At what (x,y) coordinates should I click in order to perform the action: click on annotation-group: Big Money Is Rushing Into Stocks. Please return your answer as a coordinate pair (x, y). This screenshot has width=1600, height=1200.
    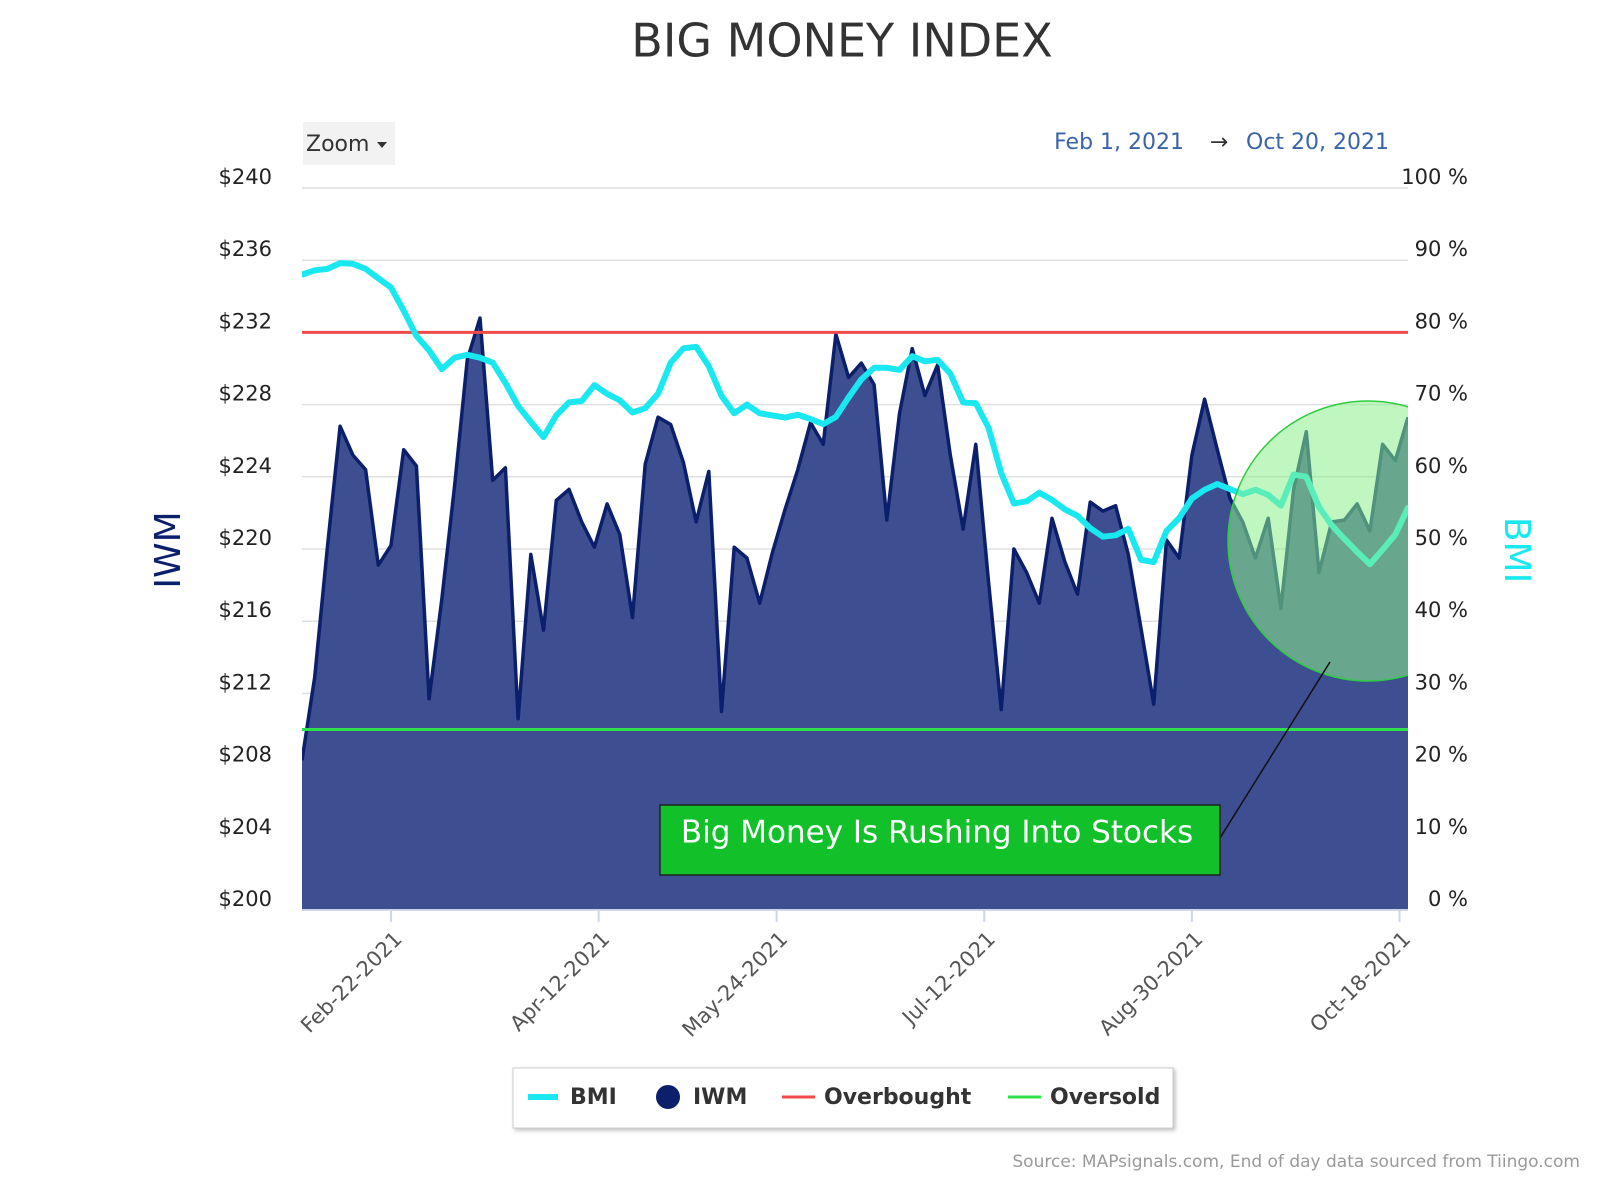
    Looking at the image, I should click on (995, 768).